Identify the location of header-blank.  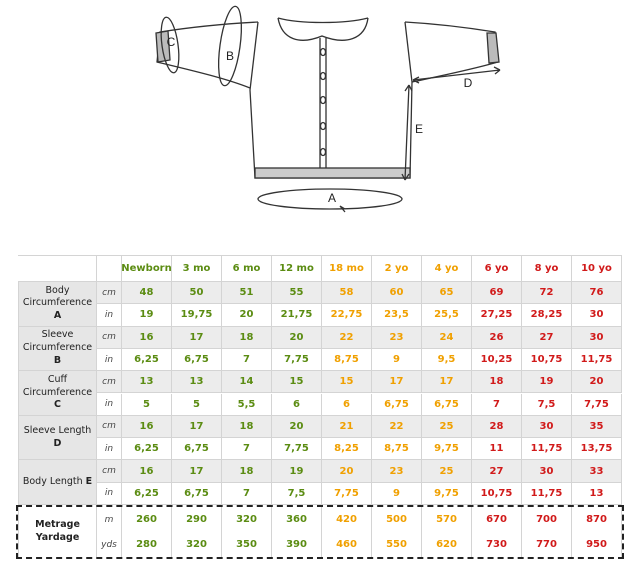
(109, 268).